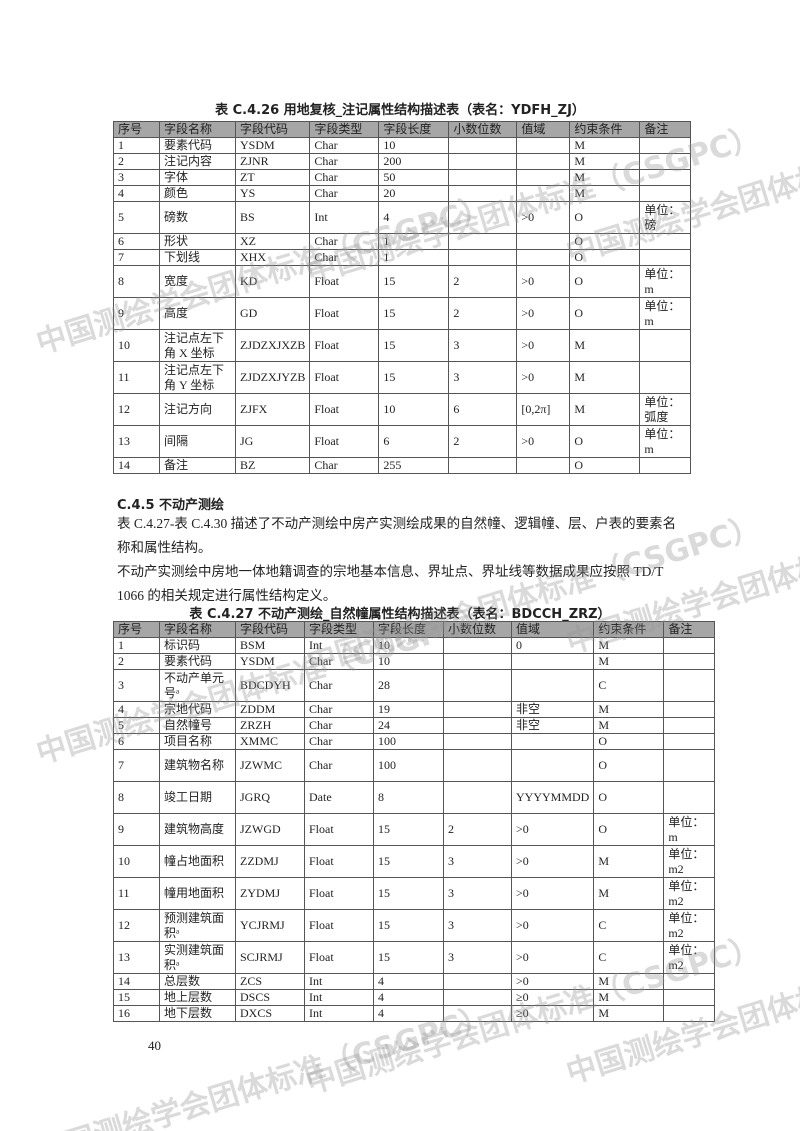  Describe the element at coordinates (414, 161) in the screenshot. I see `table-cell: 200` at that location.